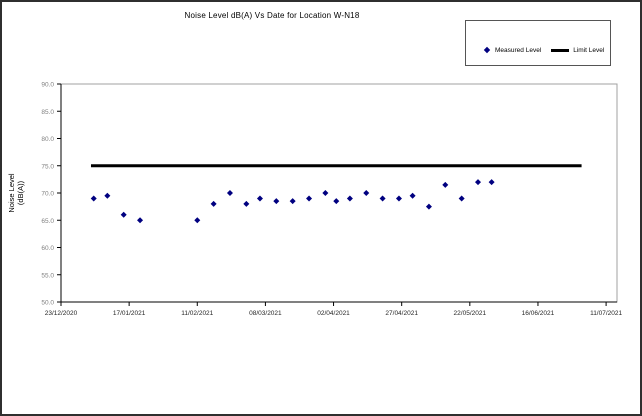 This screenshot has width=642, height=416. What do you see at coordinates (538, 313) in the screenshot?
I see `x-axis-tick-label: 16/06/2021` at bounding box center [538, 313].